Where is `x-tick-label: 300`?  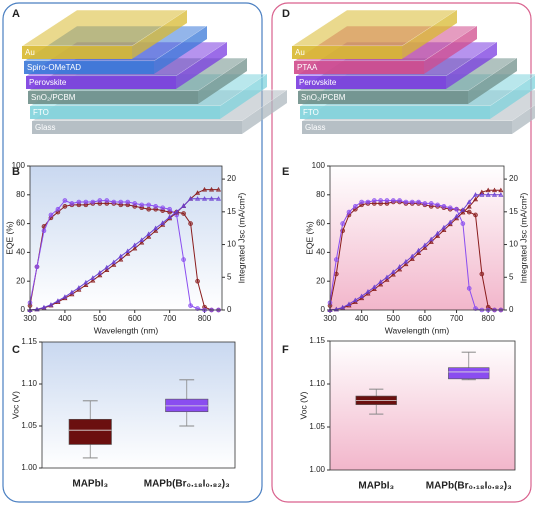 x-tick-label: 300 is located at coordinates (330, 318).